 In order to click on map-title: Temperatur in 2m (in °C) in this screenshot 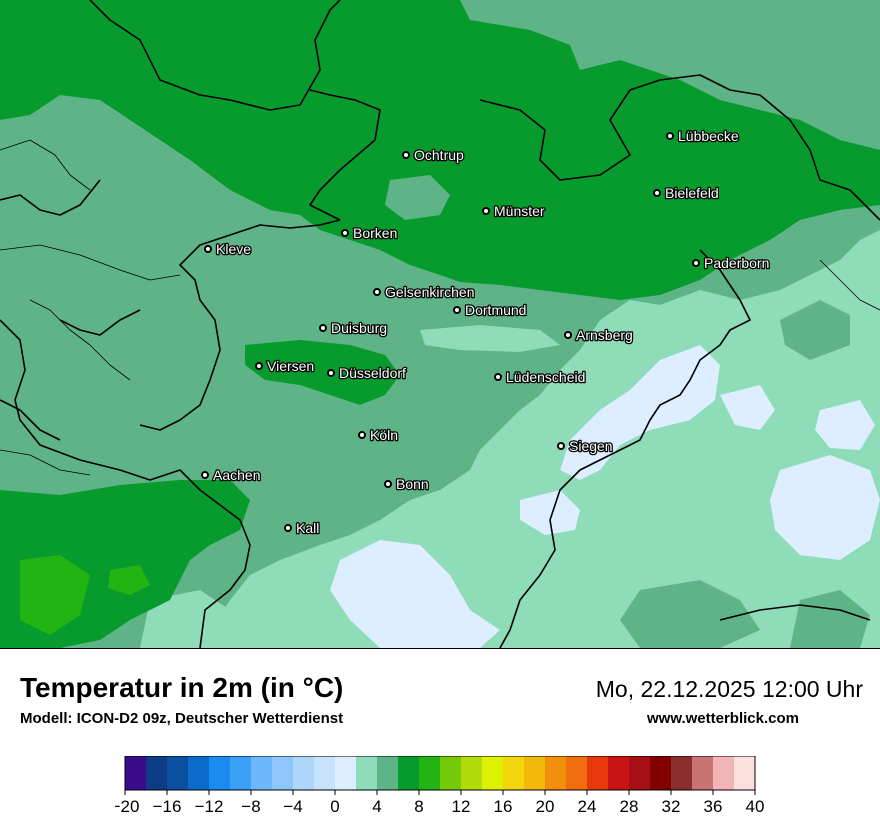, I will do `click(182, 687)`.